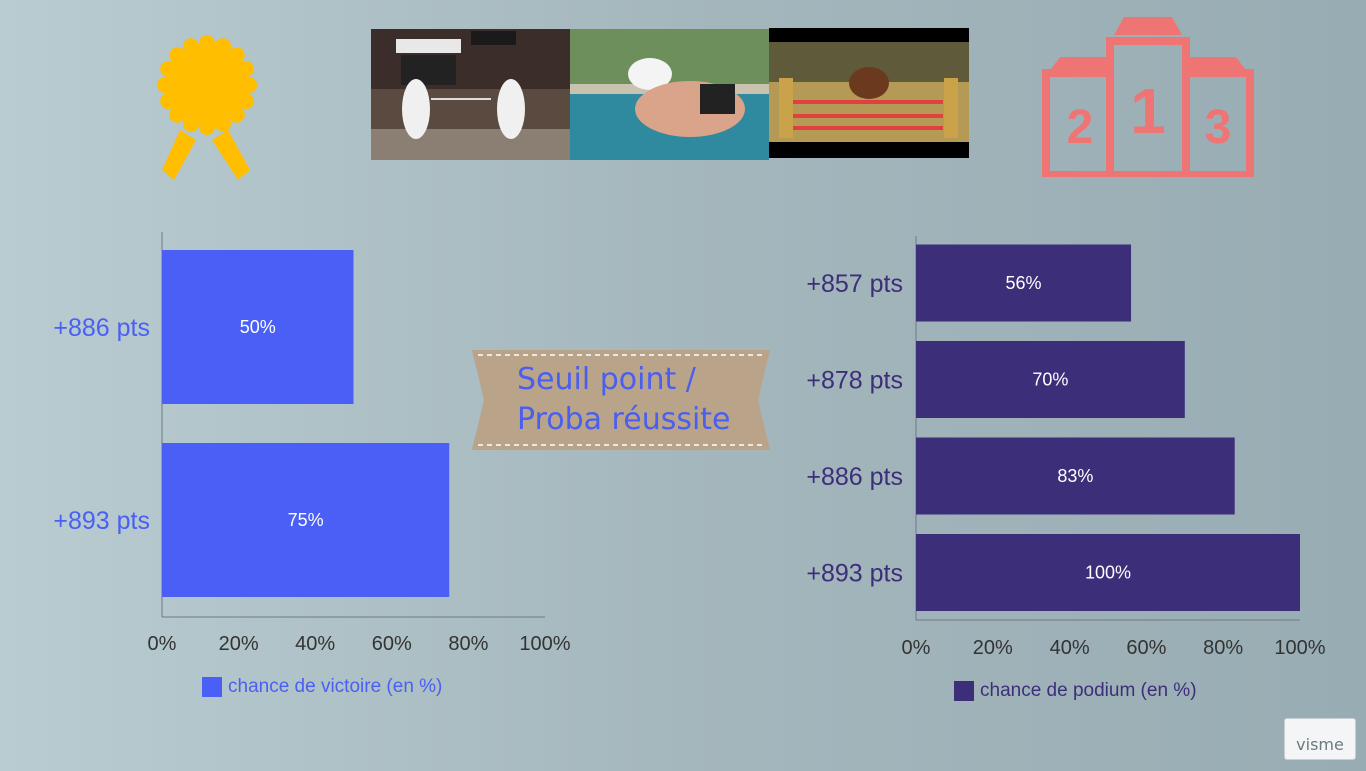 This screenshot has width=1366, height=771. I want to click on bar-value-label: 50%, so click(258, 327).